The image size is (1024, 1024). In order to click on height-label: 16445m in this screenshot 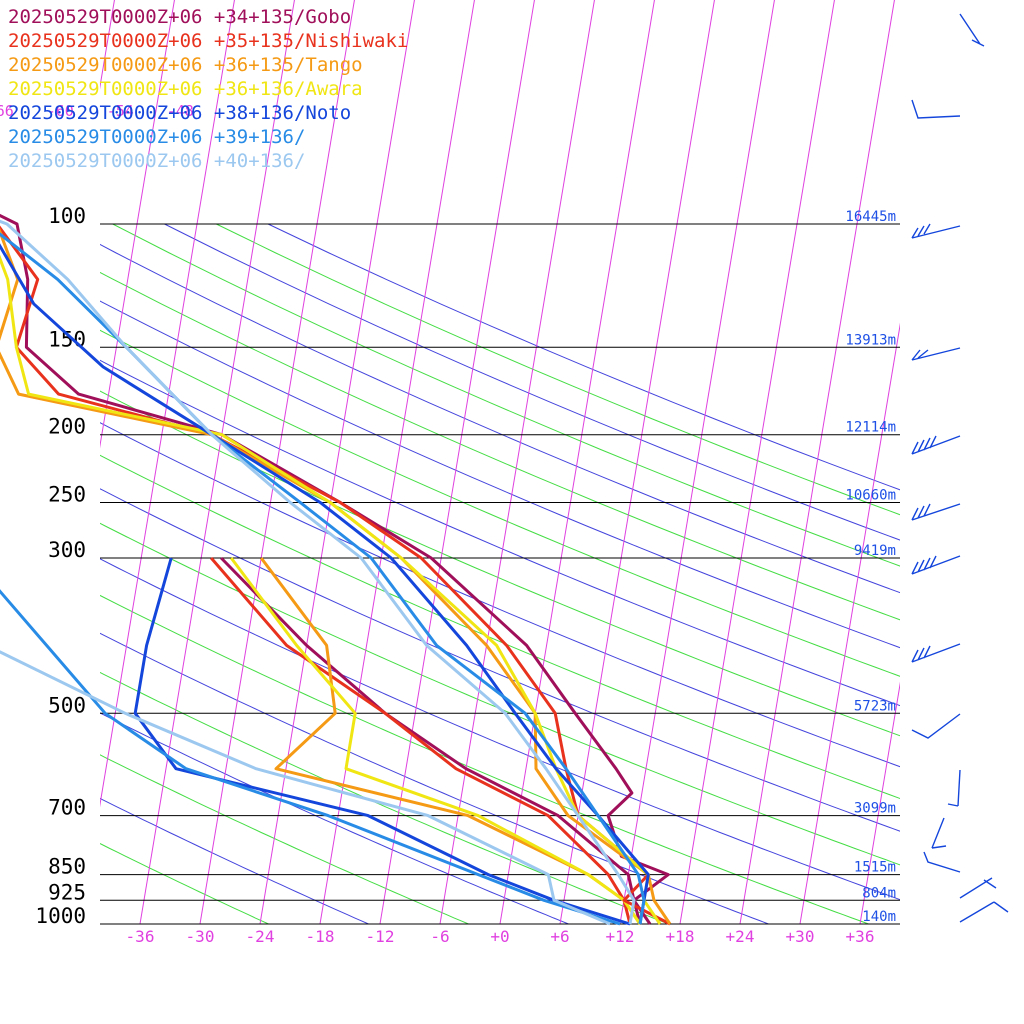, I will do `click(870, 217)`.